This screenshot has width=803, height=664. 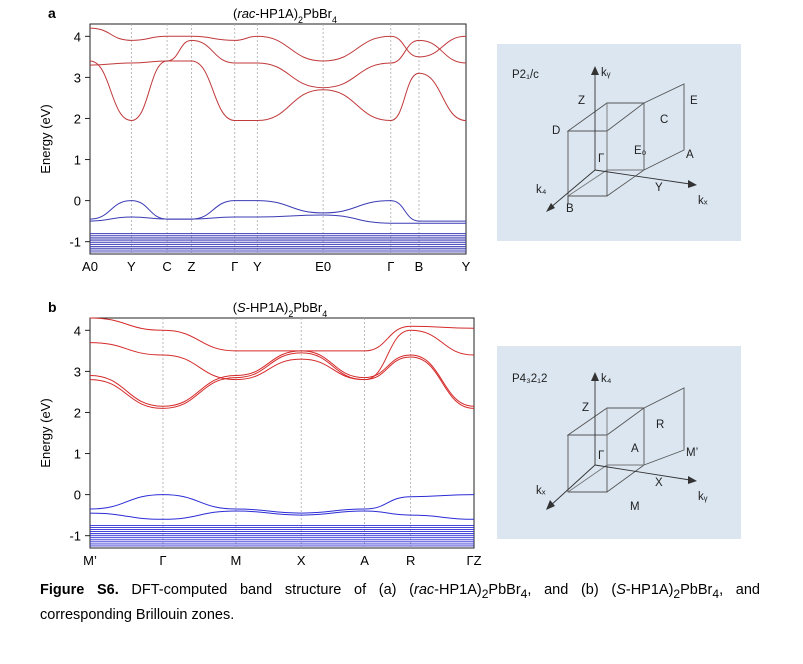 What do you see at coordinates (424, 590) in the screenshot?
I see `caption-fragment: rac` at bounding box center [424, 590].